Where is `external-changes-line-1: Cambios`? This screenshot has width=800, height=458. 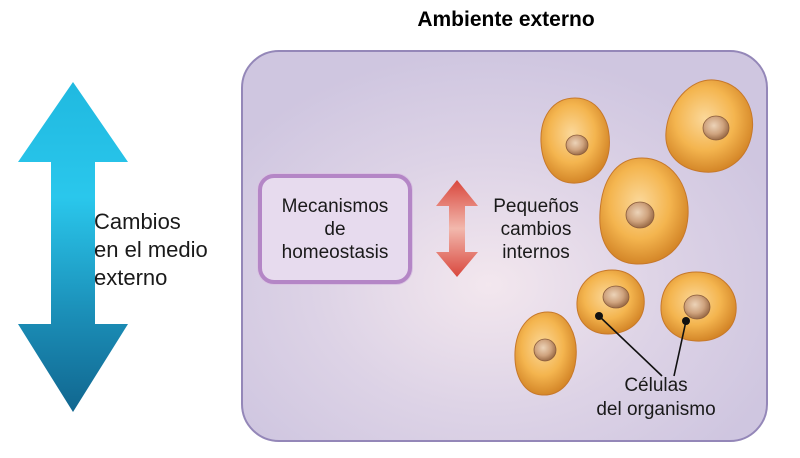
external-changes-line-1: Cambios is located at coordinates (137, 221).